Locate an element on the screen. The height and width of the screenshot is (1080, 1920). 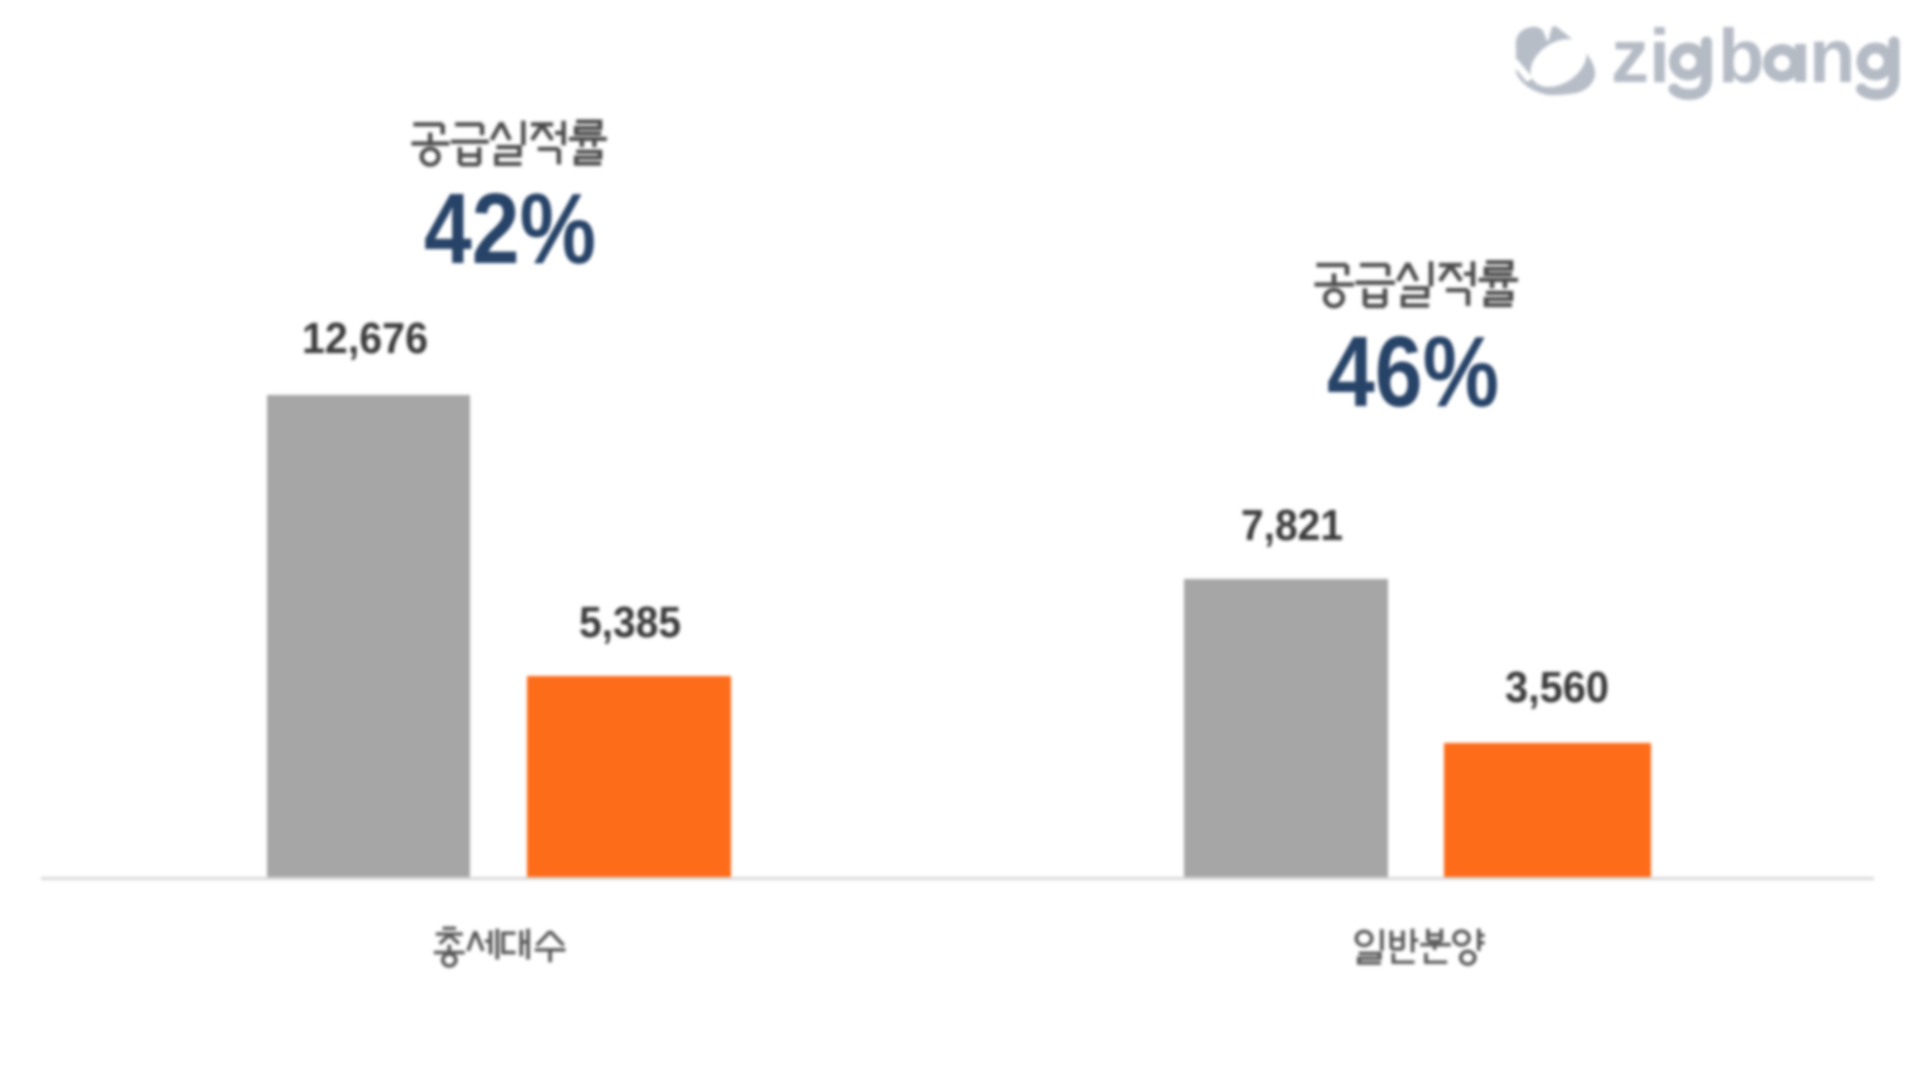
svg-text: 12,676 is located at coordinates (365, 338).